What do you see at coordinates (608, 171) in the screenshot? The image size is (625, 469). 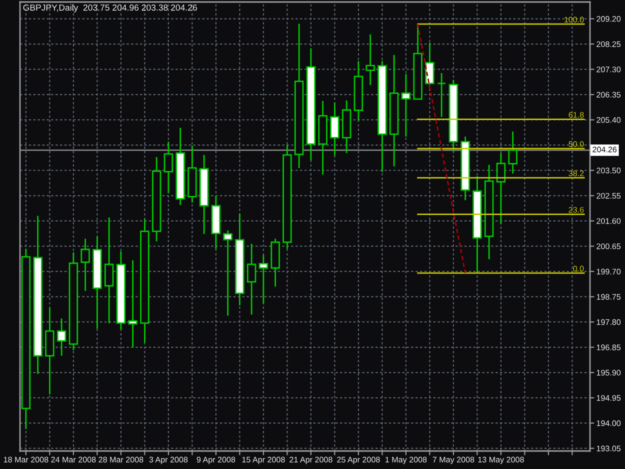 I see `y-tick-label: 203.50` at bounding box center [608, 171].